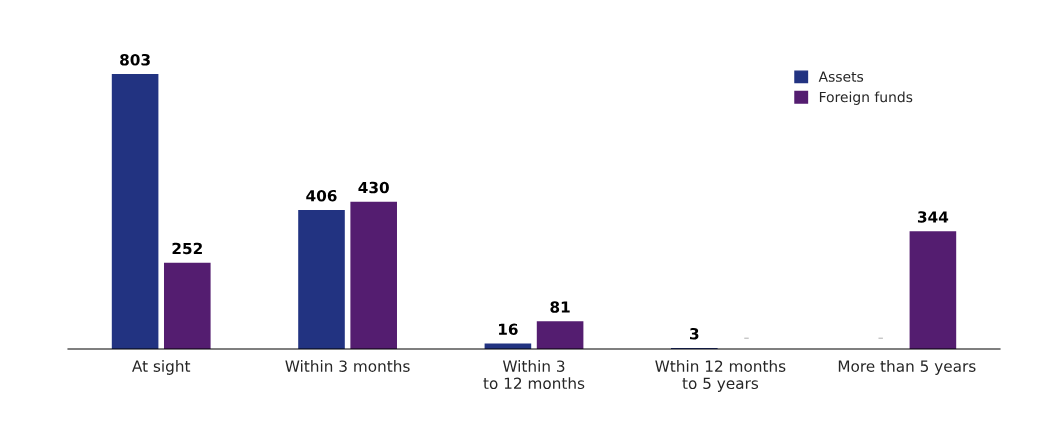 This screenshot has width=1049, height=434. I want to click on x-tick-label: More than 5 years, so click(907, 367).